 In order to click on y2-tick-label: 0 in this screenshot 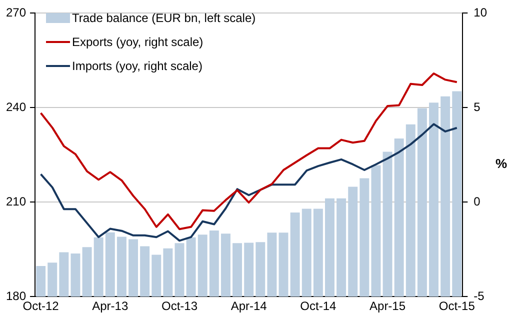, I will do `click(477, 201)`.